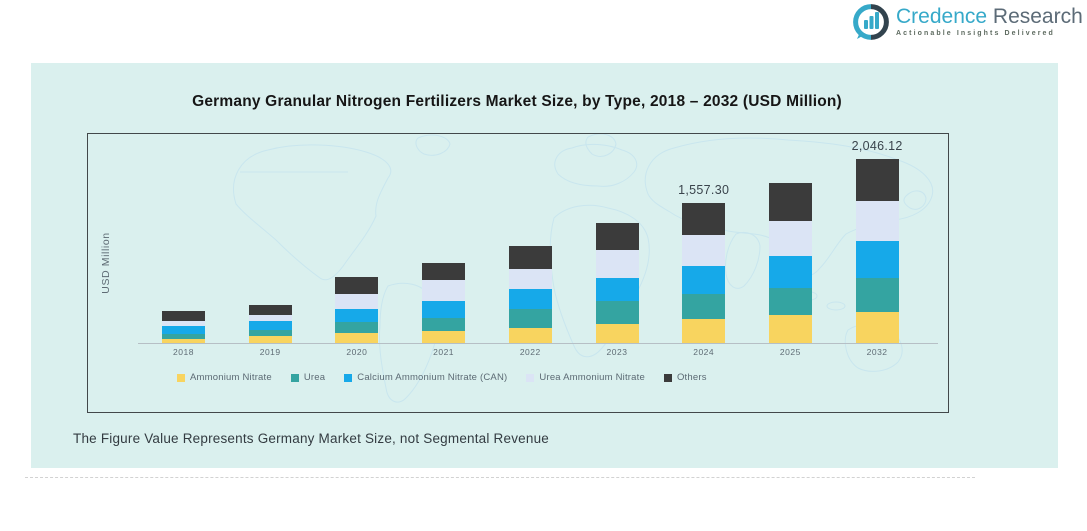 The width and height of the screenshot is (1087, 531). What do you see at coordinates (500, 477) in the screenshot?
I see `bottom-divider` at bounding box center [500, 477].